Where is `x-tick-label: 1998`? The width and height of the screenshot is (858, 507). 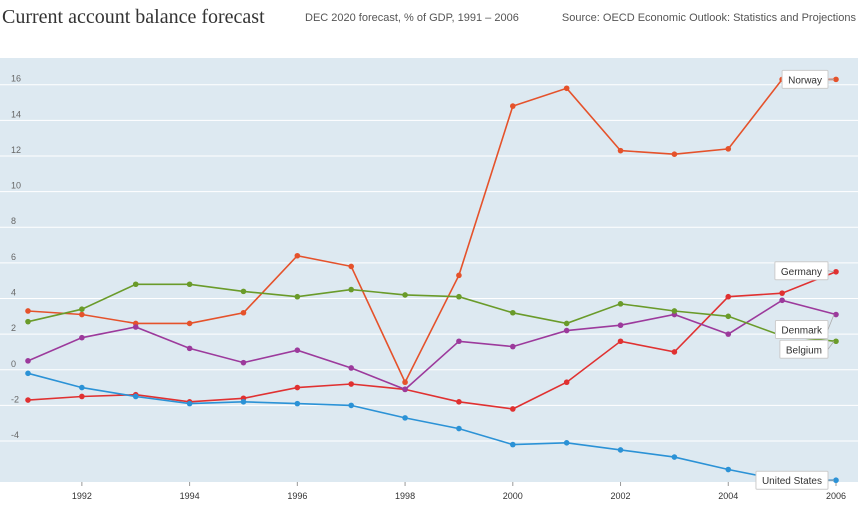 x-tick-label: 1998 is located at coordinates (405, 496).